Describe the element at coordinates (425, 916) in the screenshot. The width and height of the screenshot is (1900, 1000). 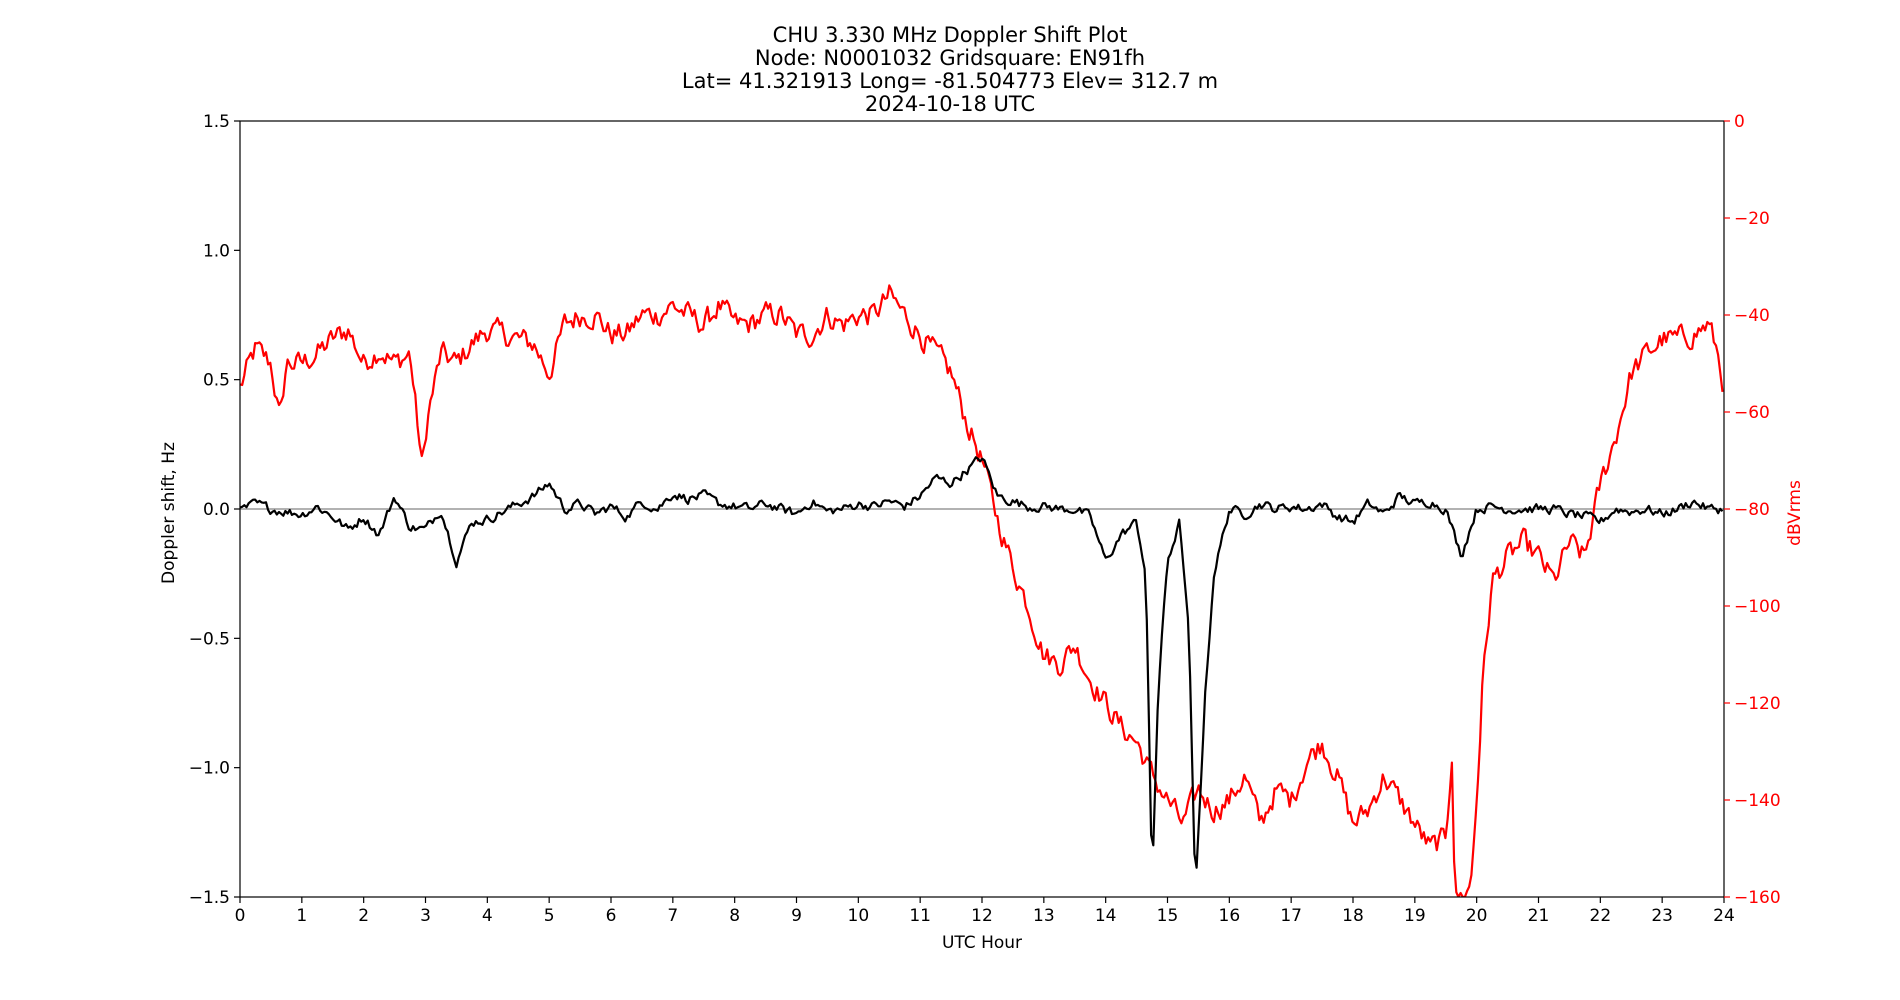
I see `x-tick-label: 3` at that location.